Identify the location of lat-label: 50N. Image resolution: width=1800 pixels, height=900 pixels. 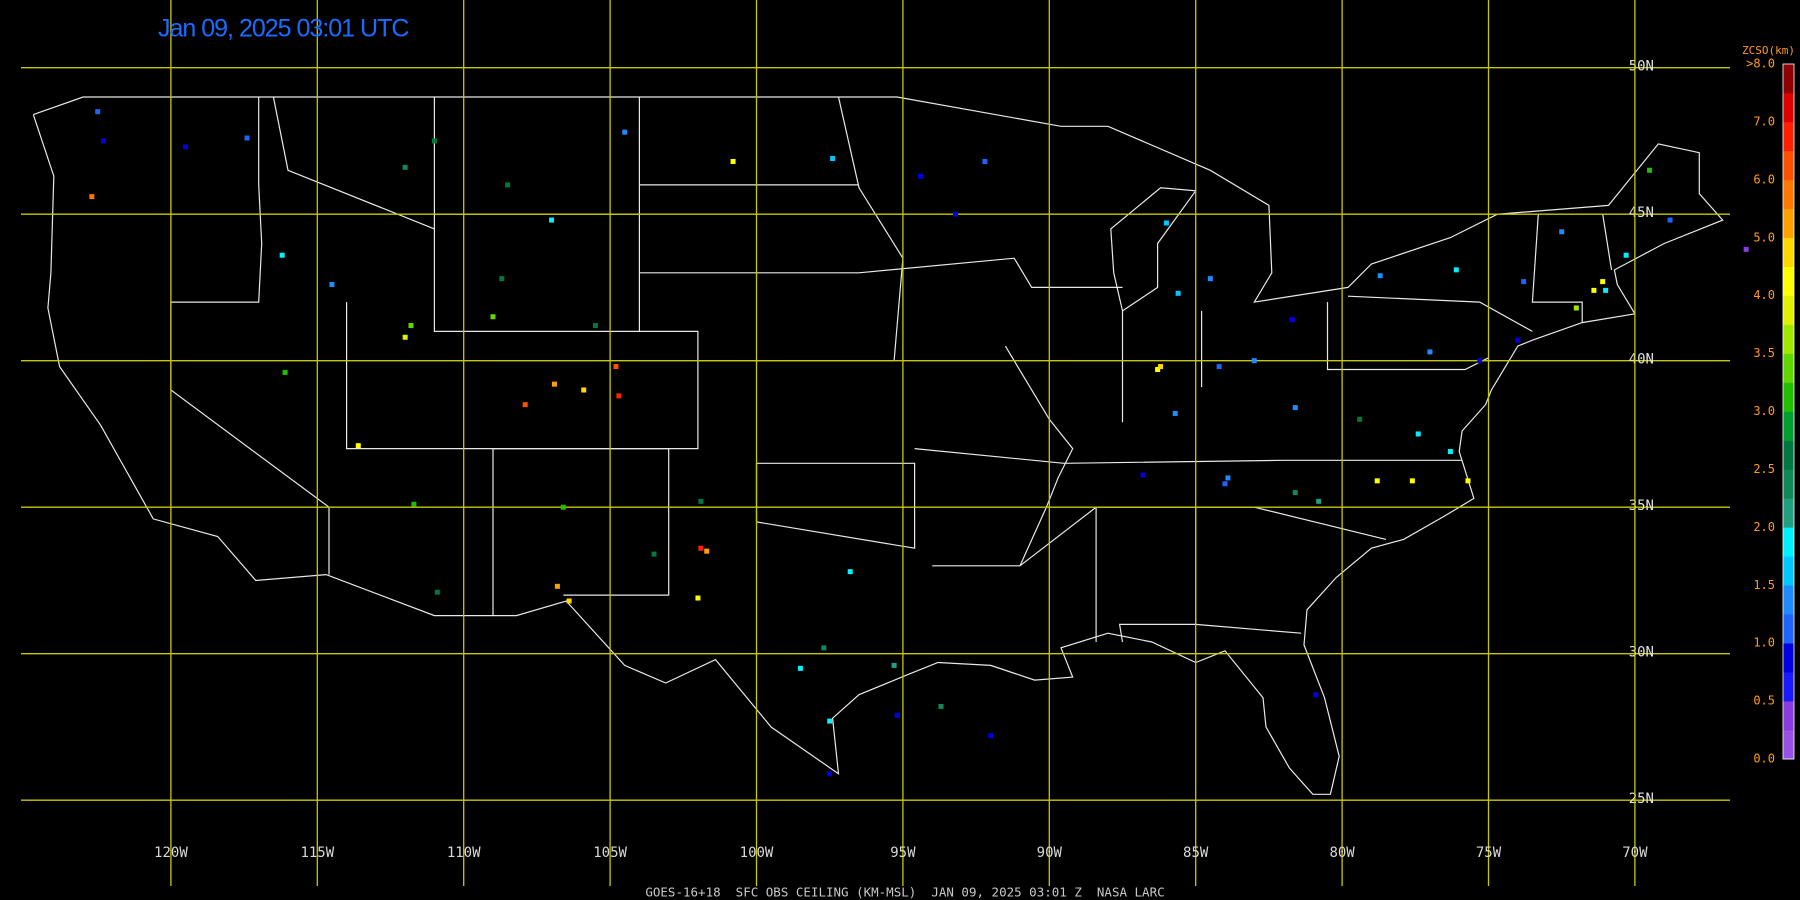
(1641, 67).